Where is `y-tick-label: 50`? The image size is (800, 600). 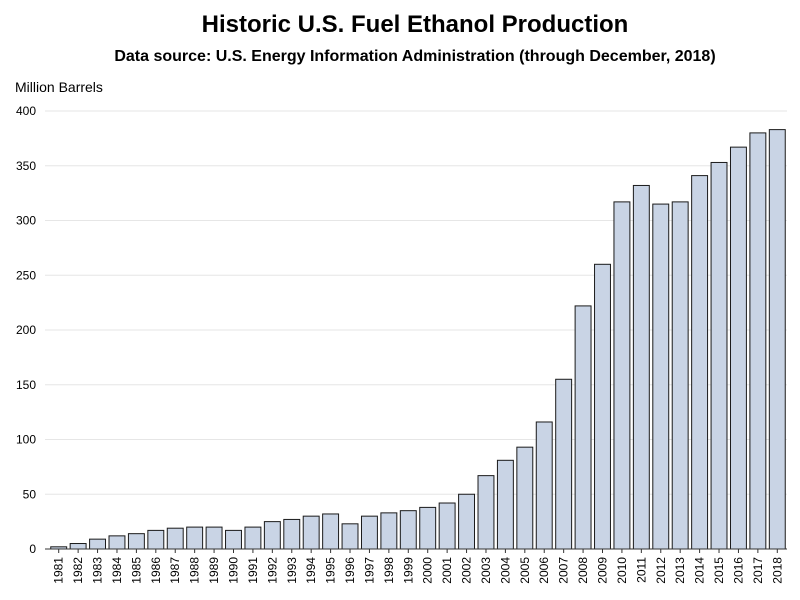 y-tick-label: 50 is located at coordinates (30, 494).